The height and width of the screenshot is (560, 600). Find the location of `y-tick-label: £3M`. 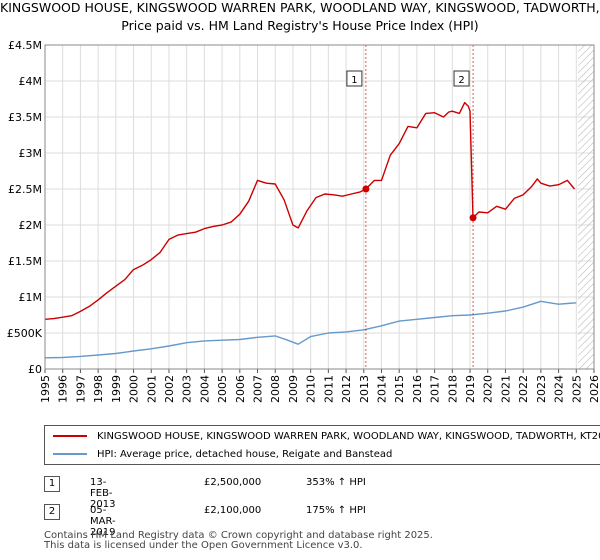

y-tick-label: £3M is located at coordinates (31, 153).